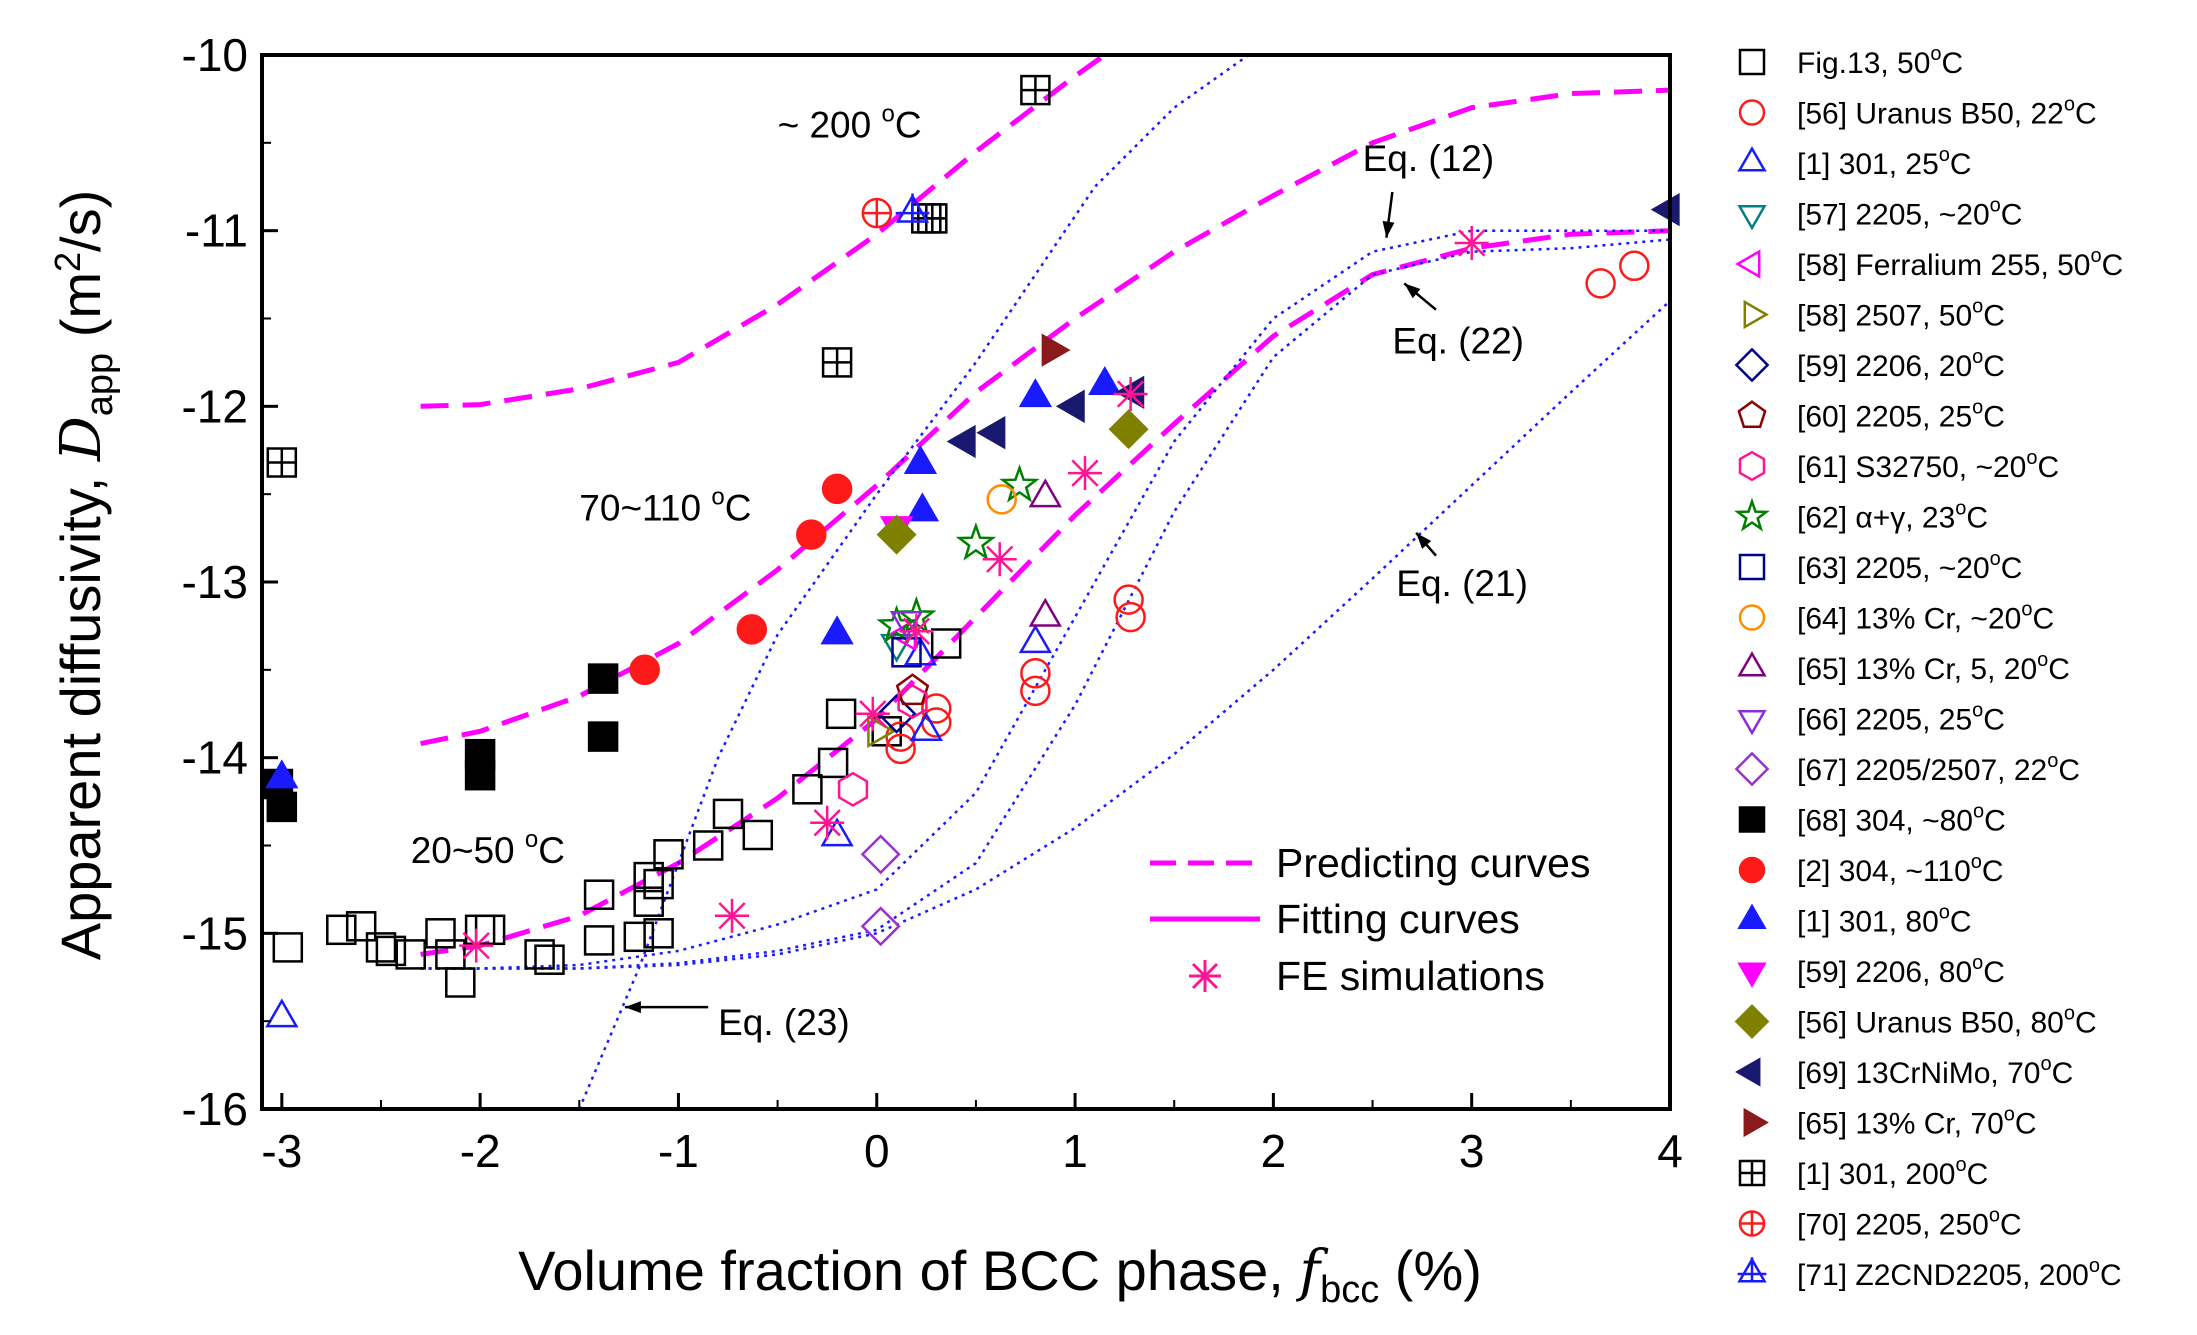  What do you see at coordinates (1205, 976) in the screenshot?
I see `inner-legend-fe-swatch` at bounding box center [1205, 976].